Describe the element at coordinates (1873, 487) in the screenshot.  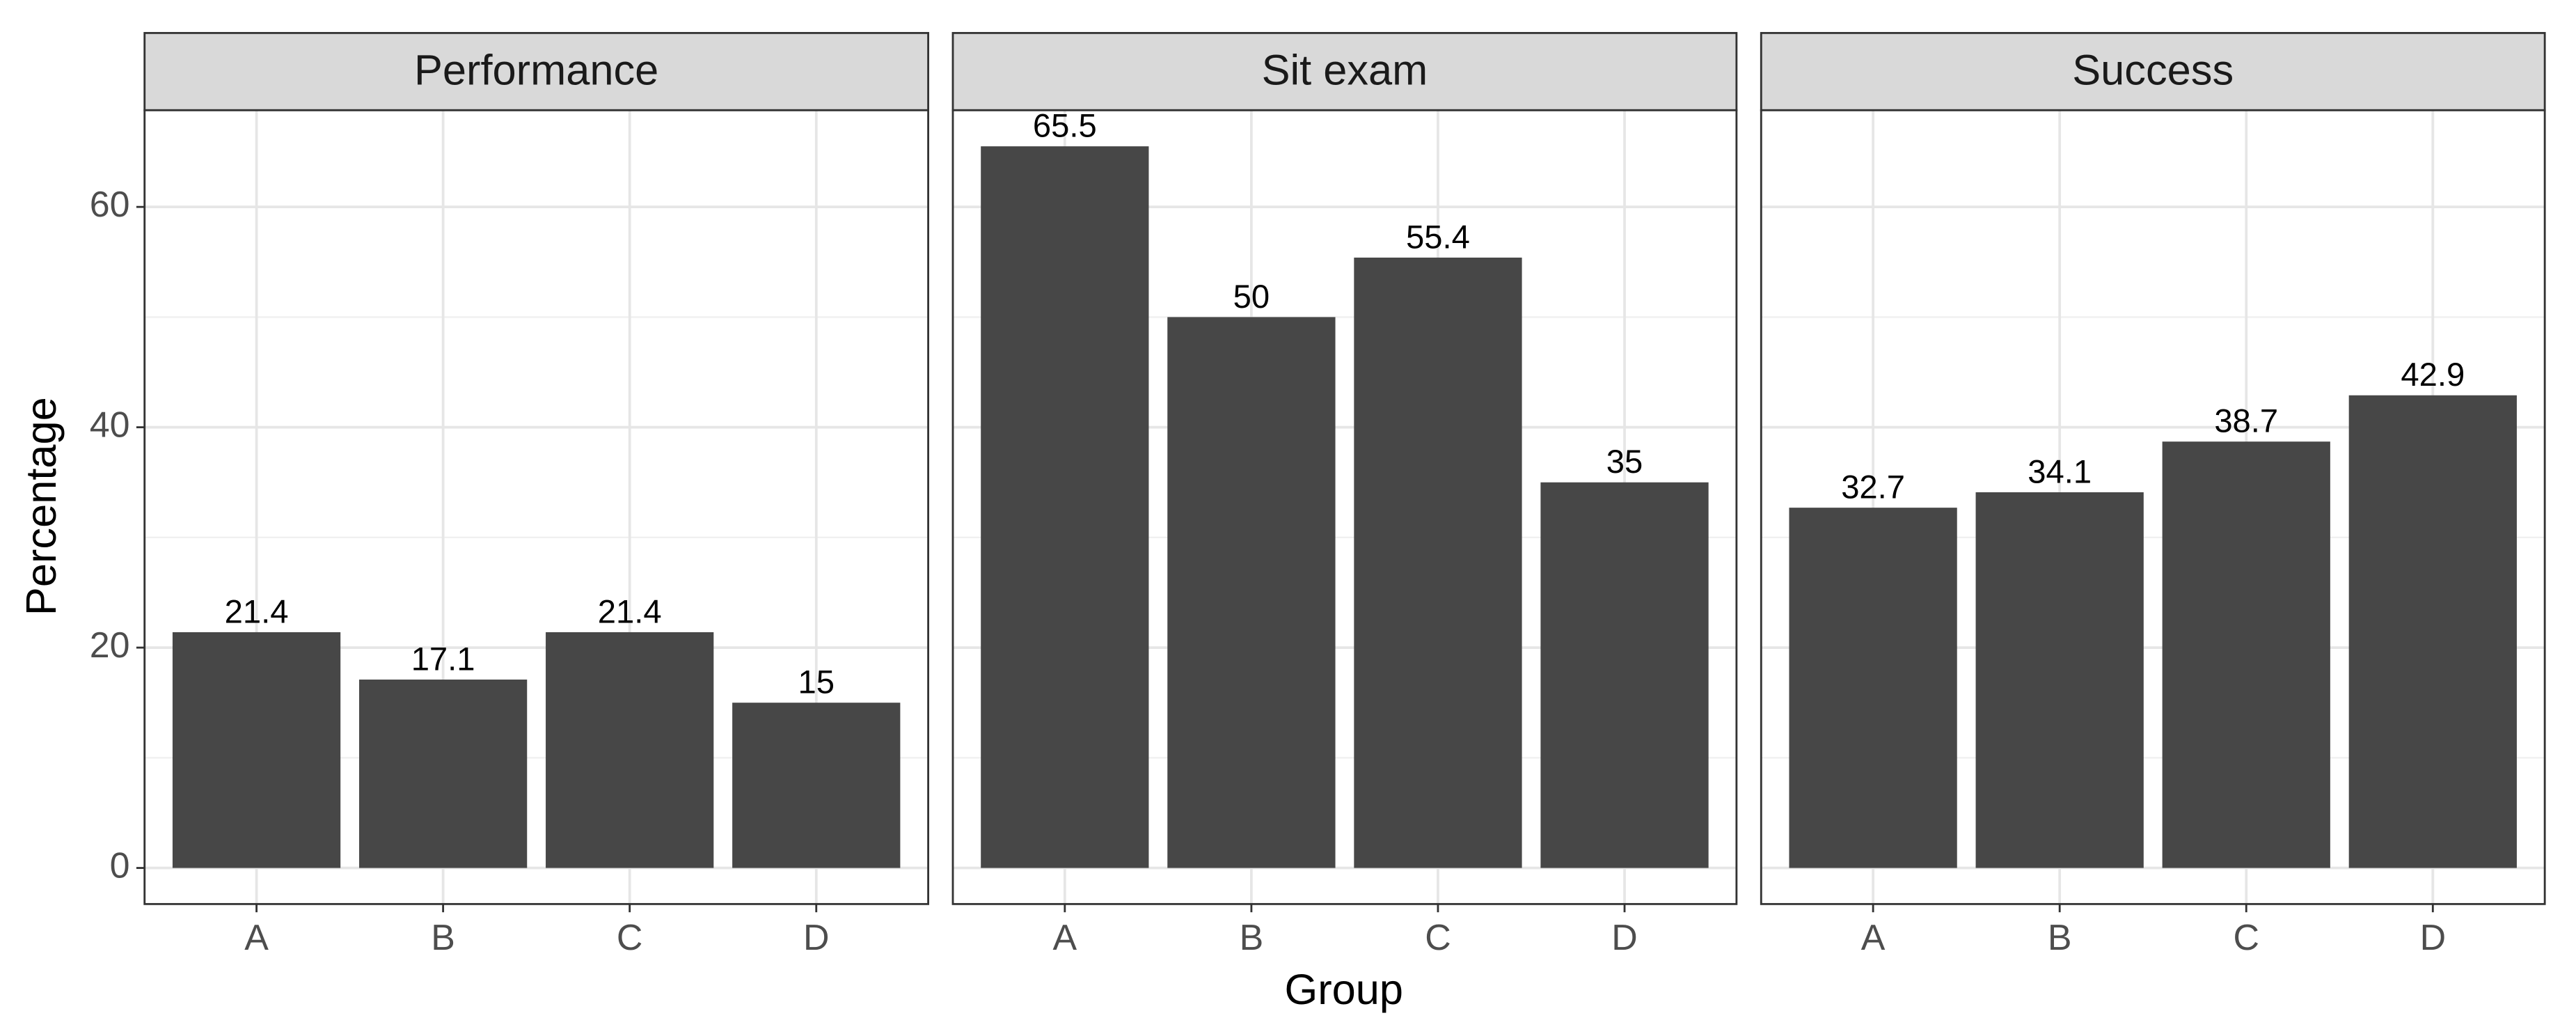
I see `value-label: 32.7` at that location.